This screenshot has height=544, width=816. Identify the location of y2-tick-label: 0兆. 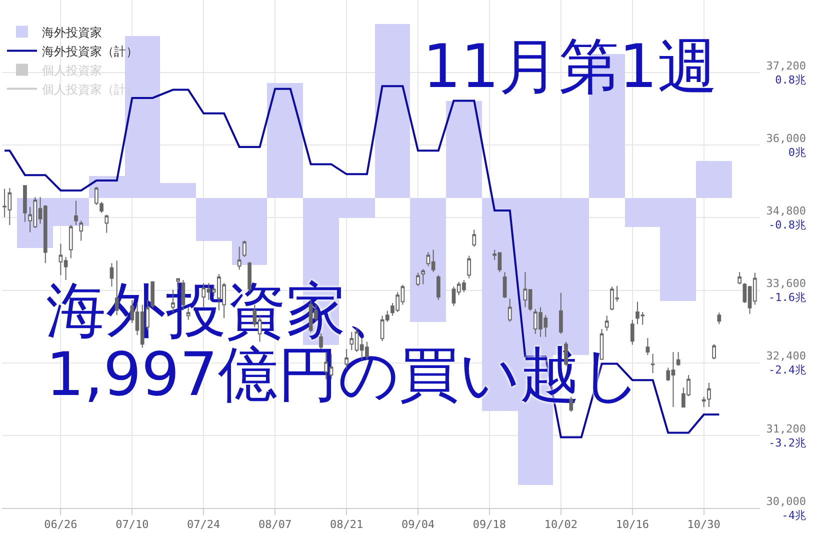
(797, 152).